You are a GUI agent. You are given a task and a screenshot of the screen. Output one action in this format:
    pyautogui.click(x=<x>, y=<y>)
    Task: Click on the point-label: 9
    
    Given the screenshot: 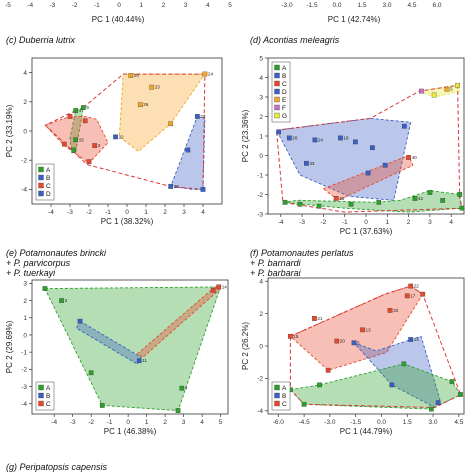 What is the action you would take?
    pyautogui.click(x=87, y=107)
    